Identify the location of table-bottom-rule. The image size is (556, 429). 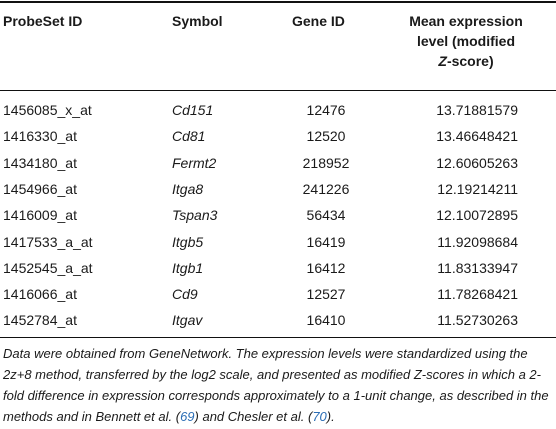
(278, 337).